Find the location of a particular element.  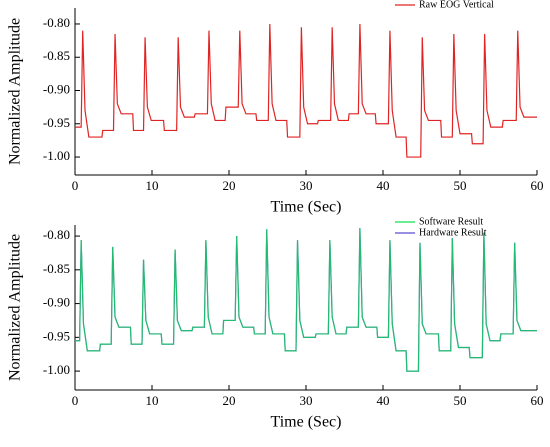

legend-label: Software Result is located at coordinates (451, 221).